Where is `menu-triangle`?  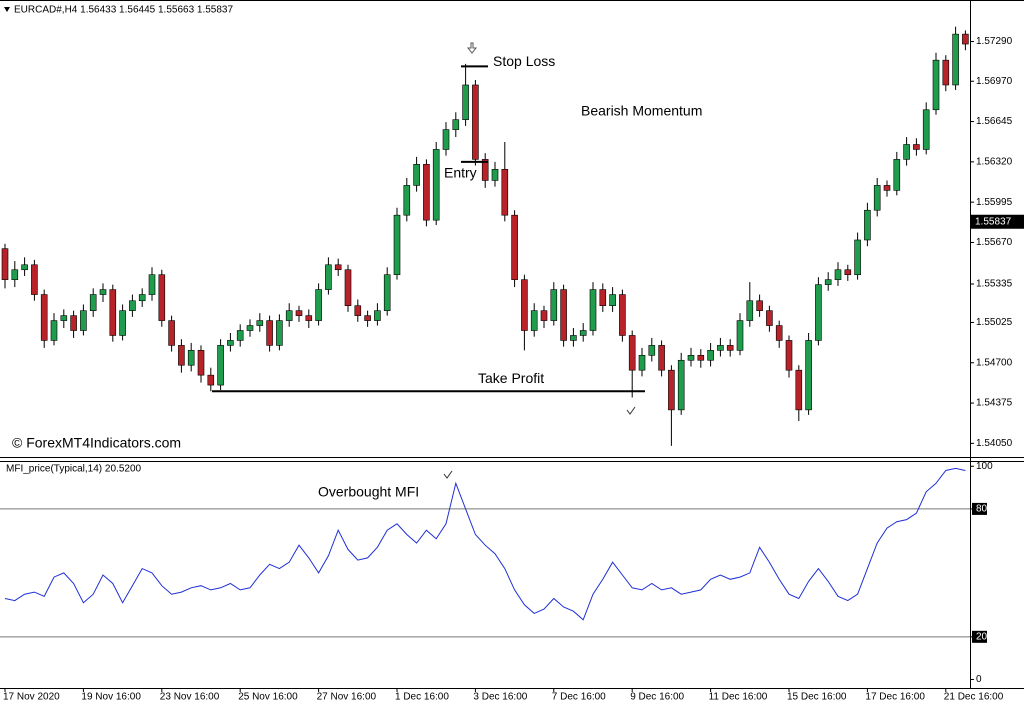
menu-triangle is located at coordinates (7, 9).